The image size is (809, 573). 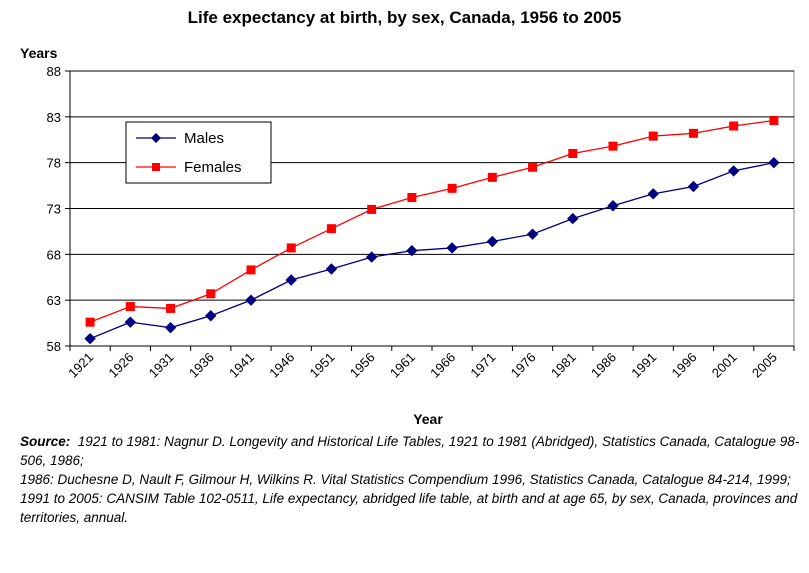 I want to click on y-tick-label: 68, so click(x=54, y=254).